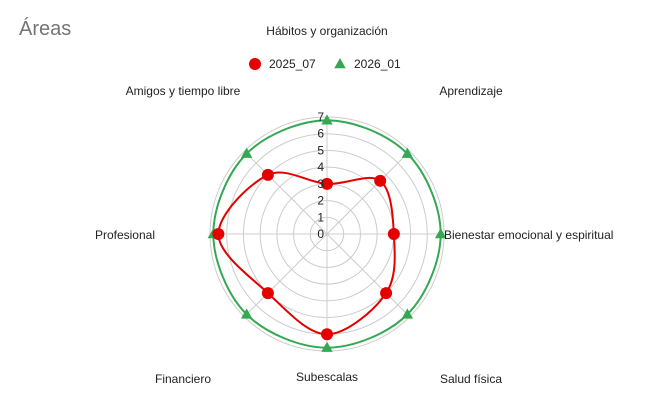 This screenshot has height=404, width=654. What do you see at coordinates (183, 379) in the screenshot?
I see `axis-label: Financiero` at bounding box center [183, 379].